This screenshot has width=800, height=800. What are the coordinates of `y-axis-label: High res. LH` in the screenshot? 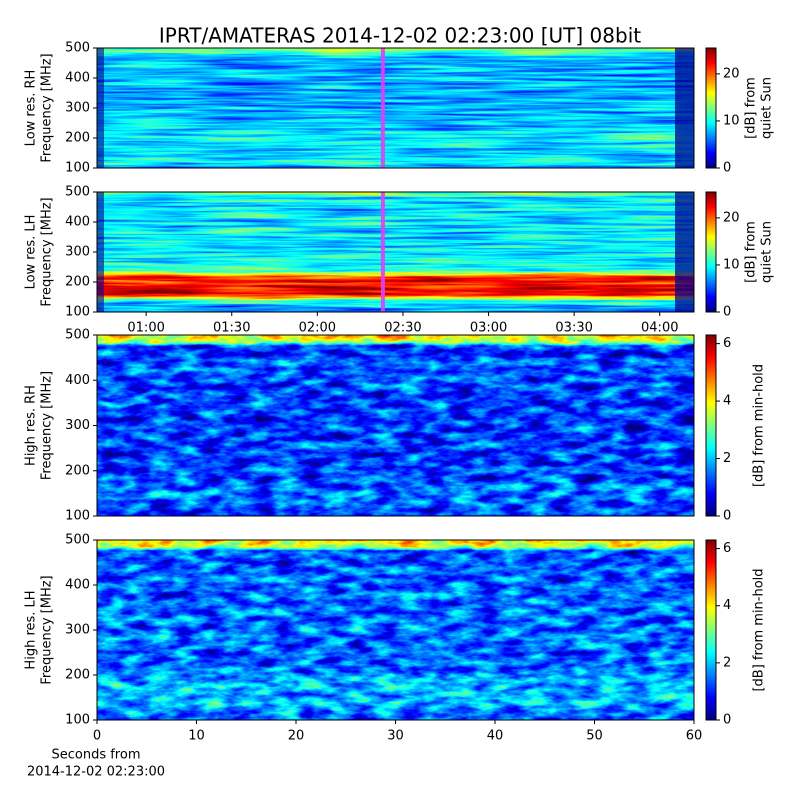 It's located at (31, 629).